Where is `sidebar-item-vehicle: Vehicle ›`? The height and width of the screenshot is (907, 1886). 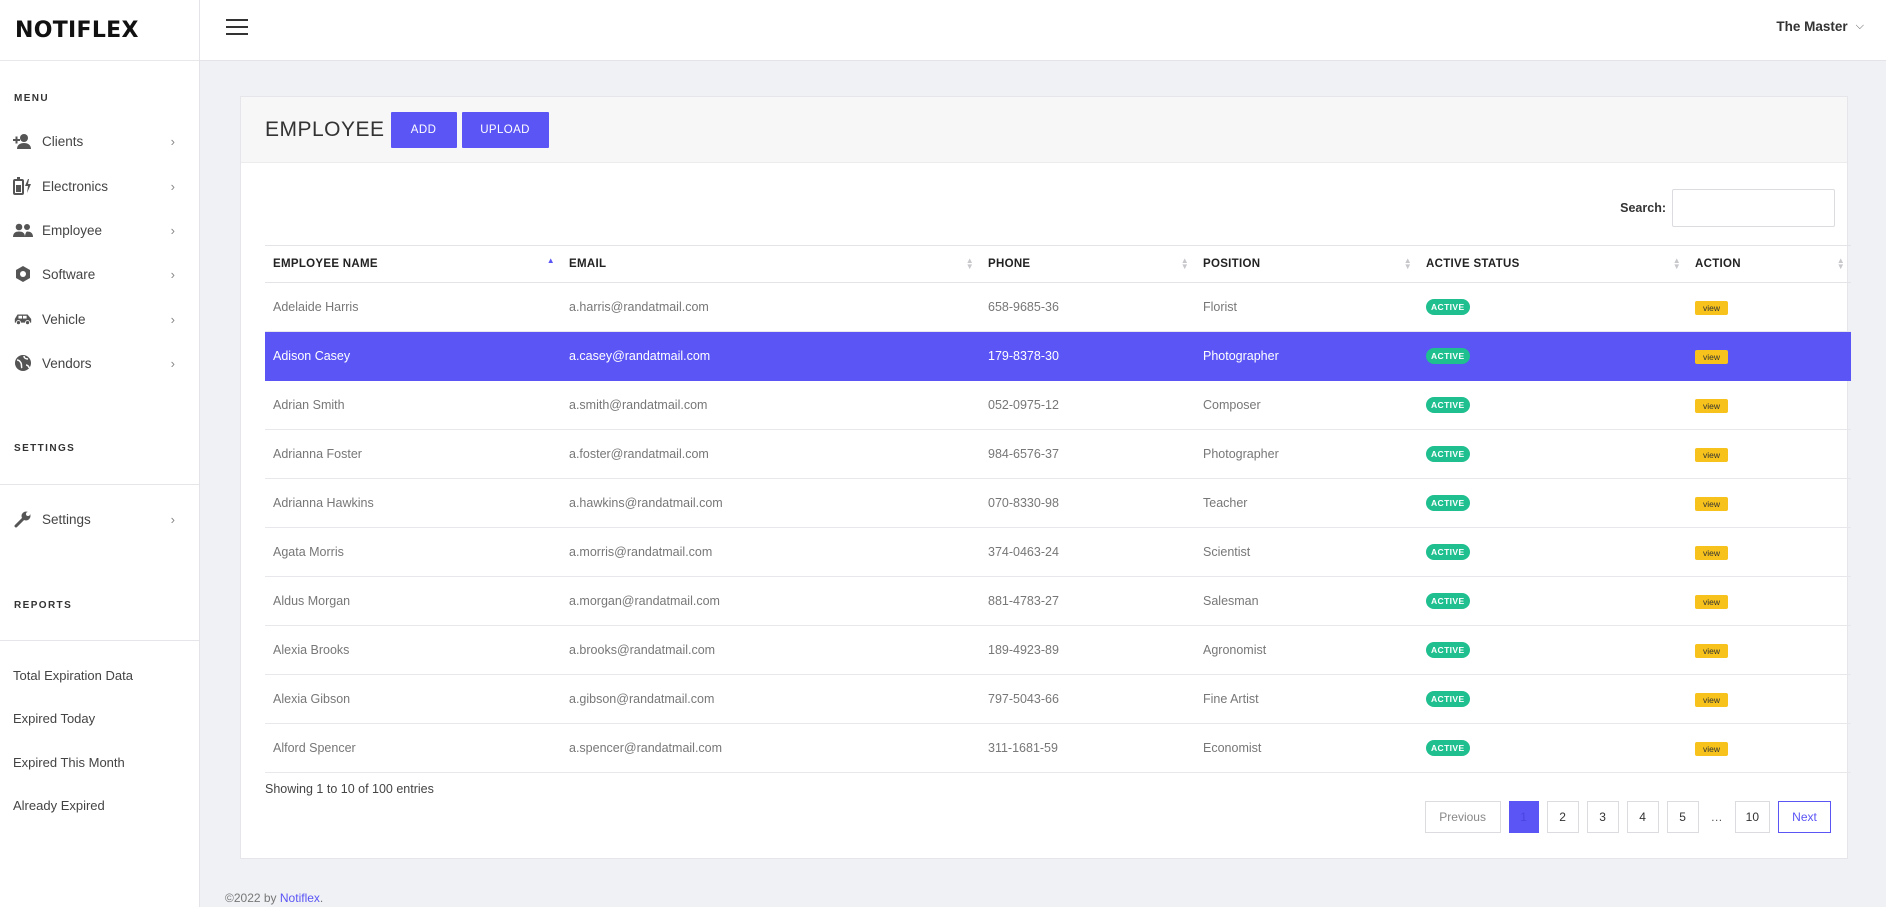
sidebar-item-vehicle: Vehicle › is located at coordinates (99, 319).